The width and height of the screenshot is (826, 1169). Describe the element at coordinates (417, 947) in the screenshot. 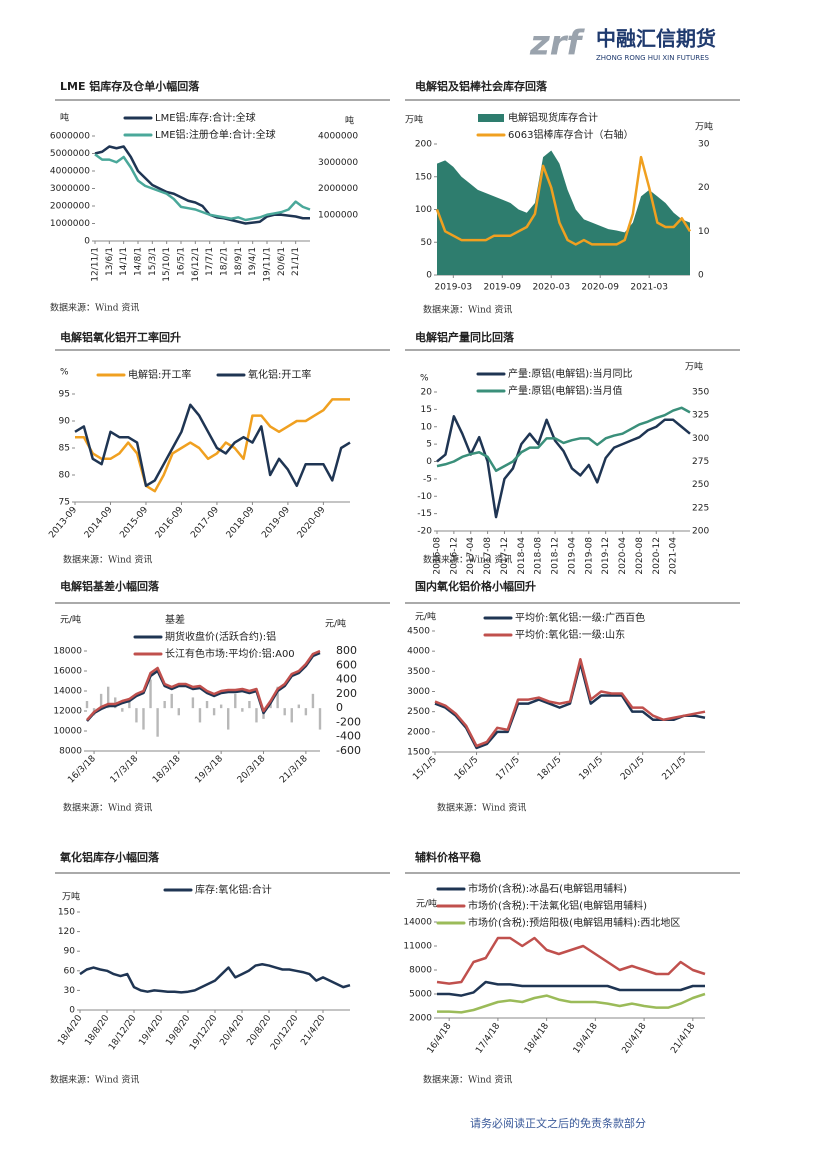

I see `y-tick-label: 11000` at that location.